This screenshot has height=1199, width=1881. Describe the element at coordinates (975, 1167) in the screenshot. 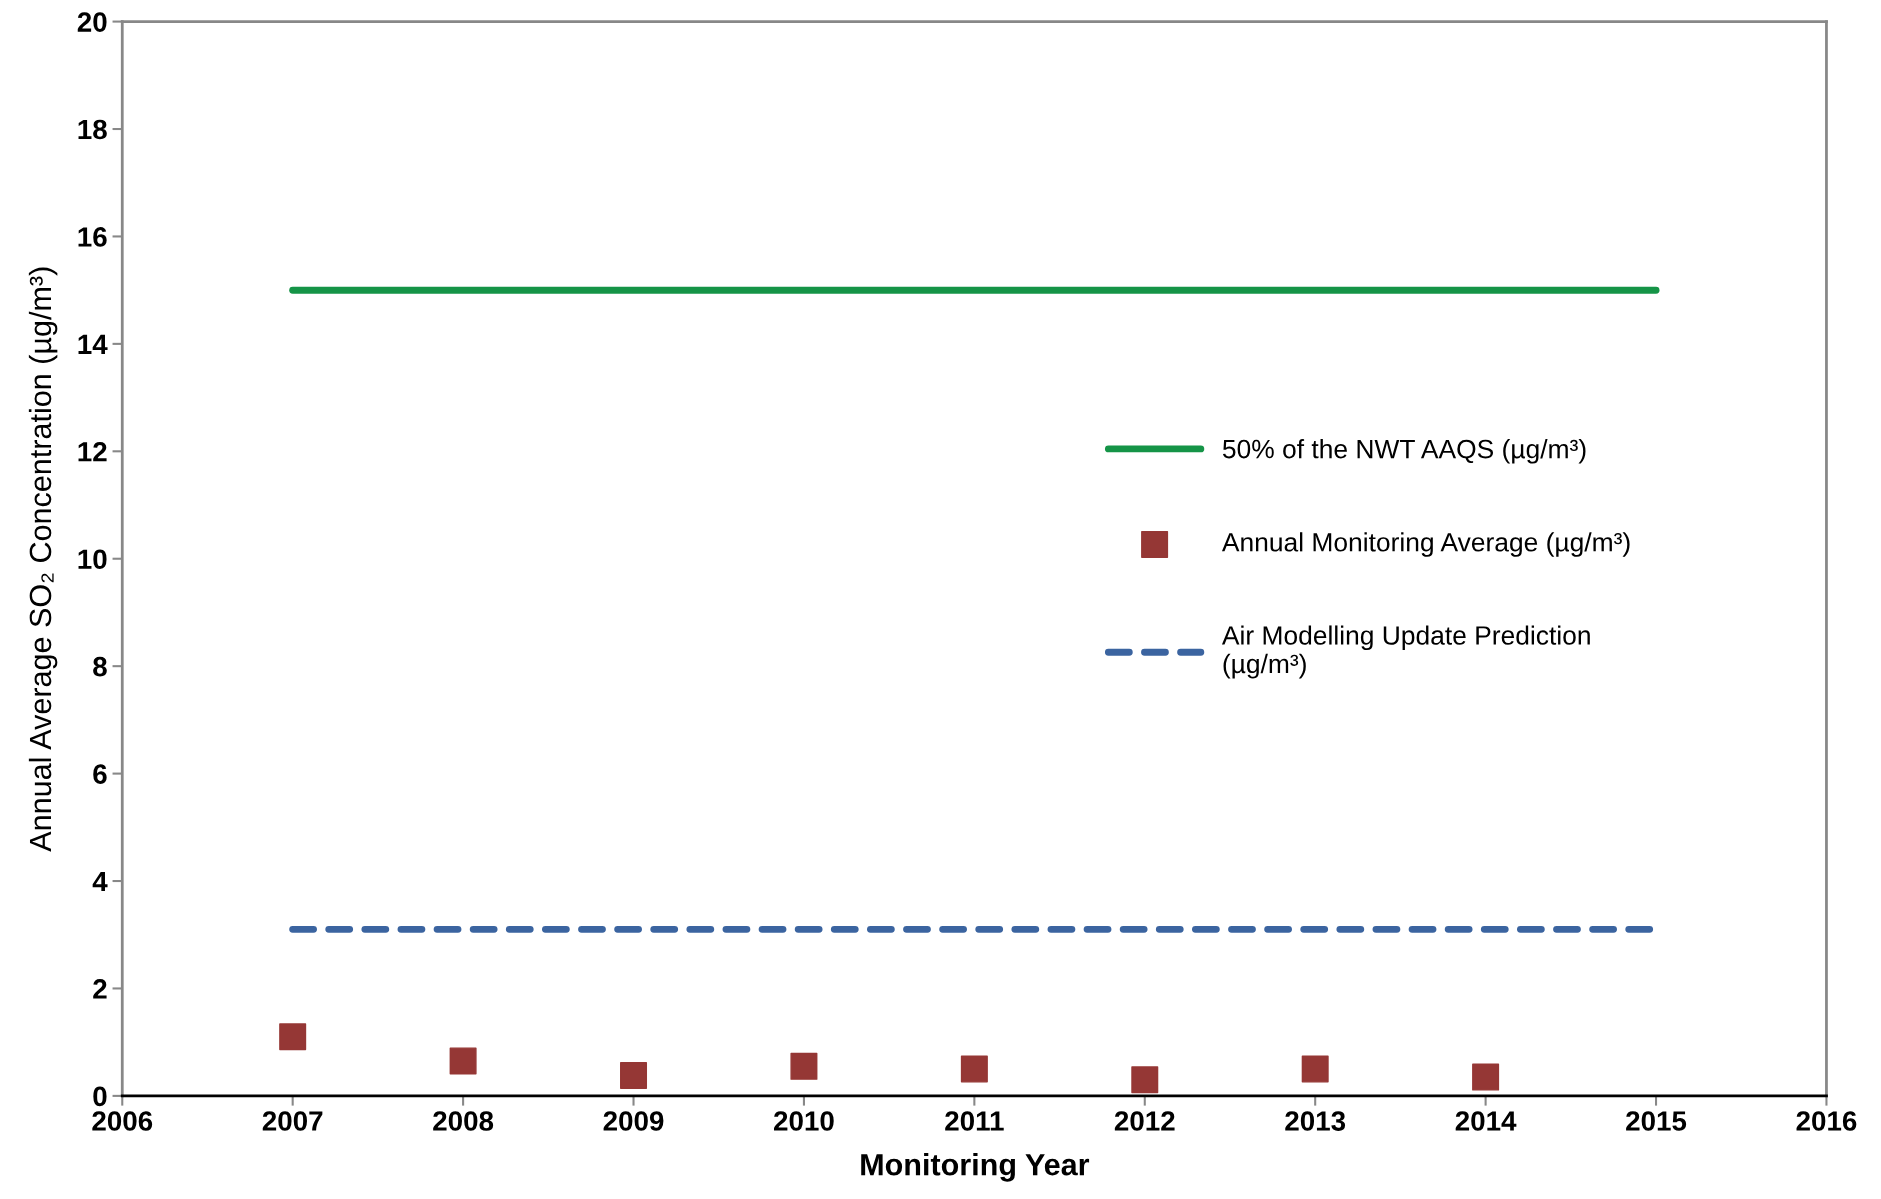

I see `x-axis-title: Monitoring Year` at that location.